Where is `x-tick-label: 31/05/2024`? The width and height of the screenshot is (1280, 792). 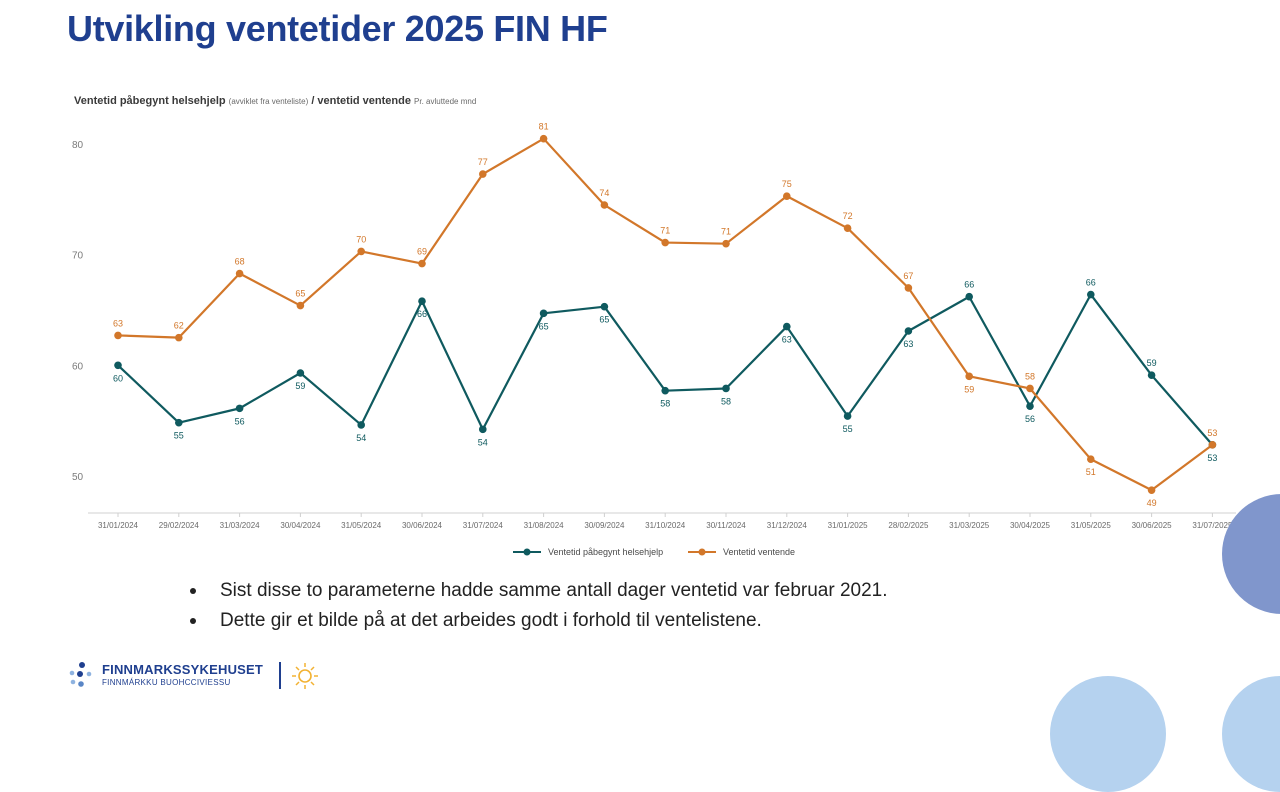
x-tick-label: 31/05/2024 is located at coordinates (361, 525).